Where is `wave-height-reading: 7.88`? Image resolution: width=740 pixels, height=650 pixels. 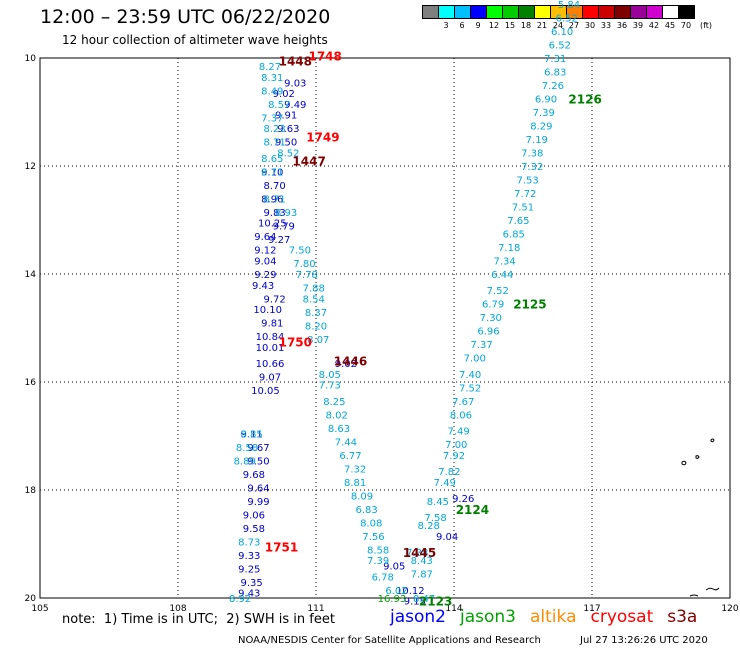
wave-height-reading: 7.88 is located at coordinates (314, 289).